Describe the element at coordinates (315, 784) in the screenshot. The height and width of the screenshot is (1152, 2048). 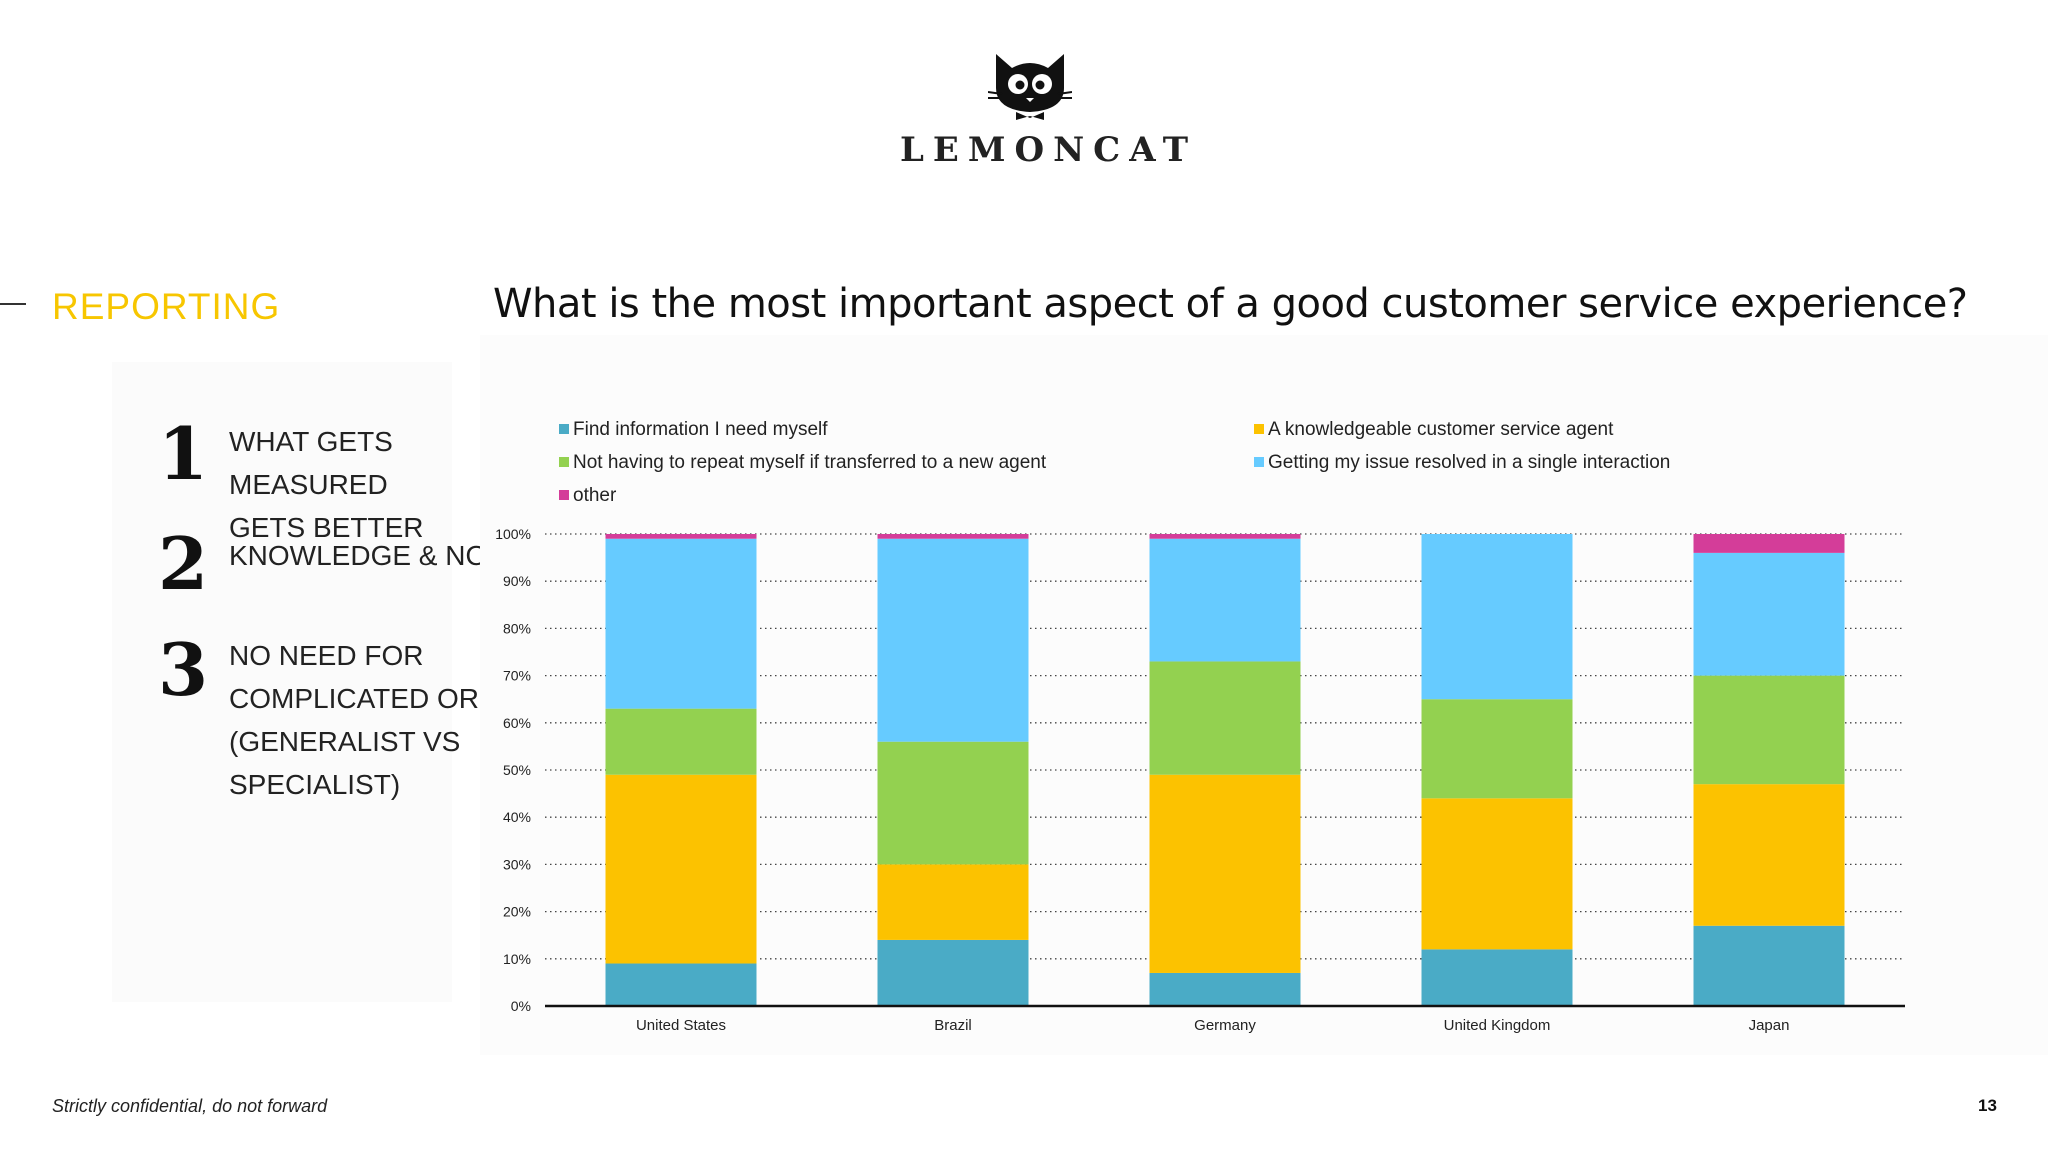
I see `agenda-text-line: SPECIALIST)` at that location.